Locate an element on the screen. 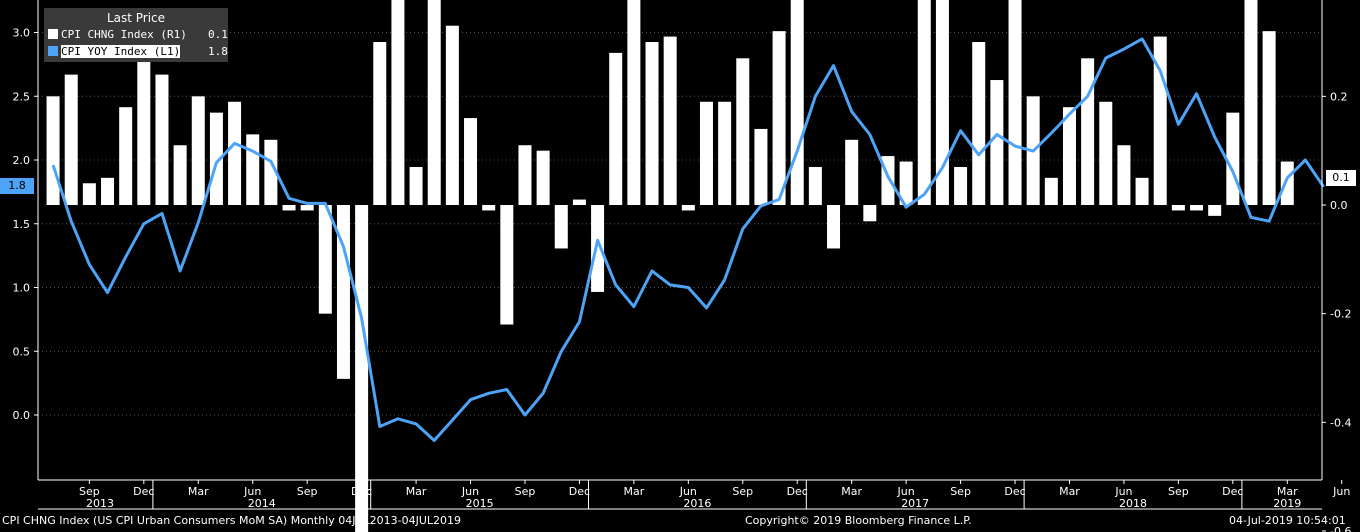  legend-label: CPI CHNG Index (R1) is located at coordinates (124, 34).